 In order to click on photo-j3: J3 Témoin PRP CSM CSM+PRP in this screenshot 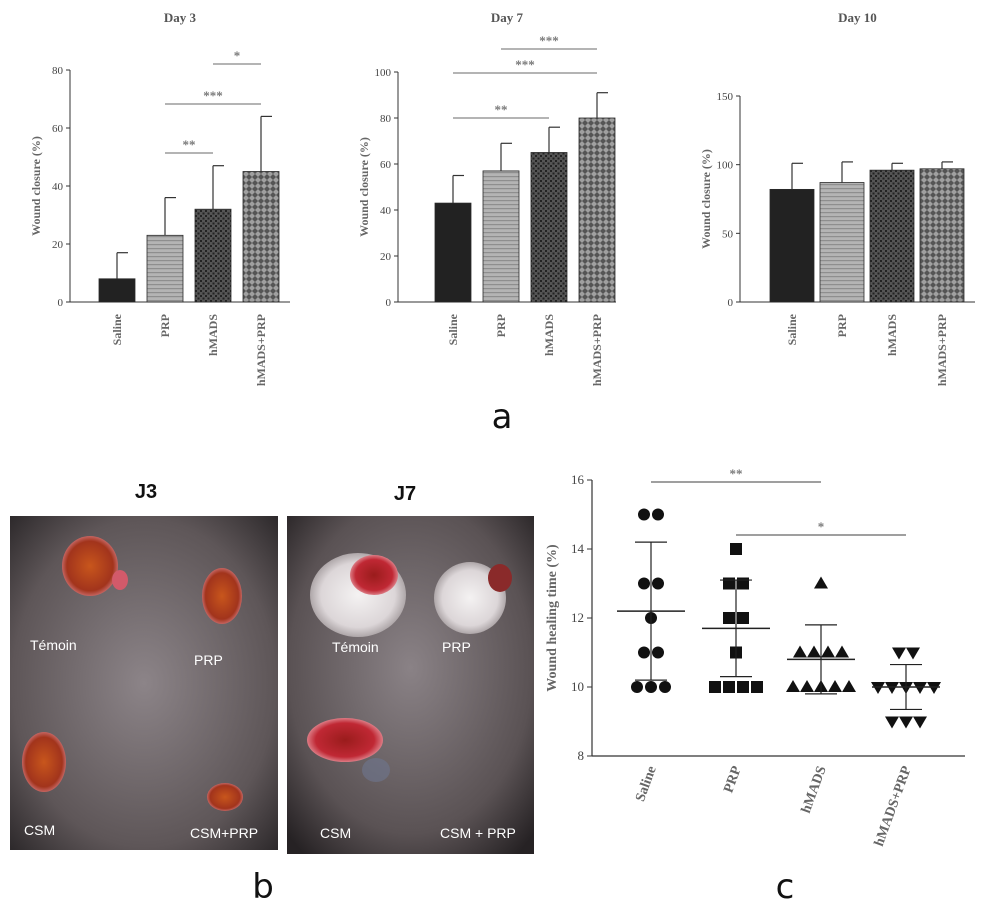, I will do `click(144, 665)`.